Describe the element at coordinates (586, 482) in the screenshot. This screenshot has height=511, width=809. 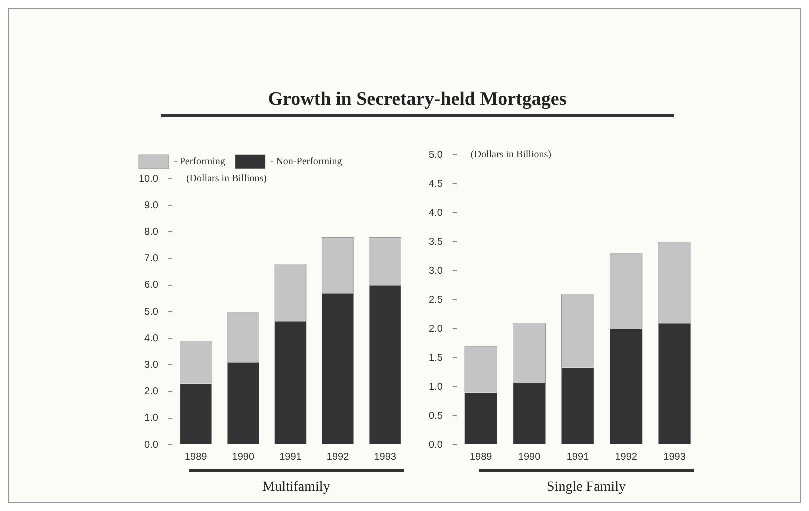
I see `x-axis-title: Single Family` at that location.